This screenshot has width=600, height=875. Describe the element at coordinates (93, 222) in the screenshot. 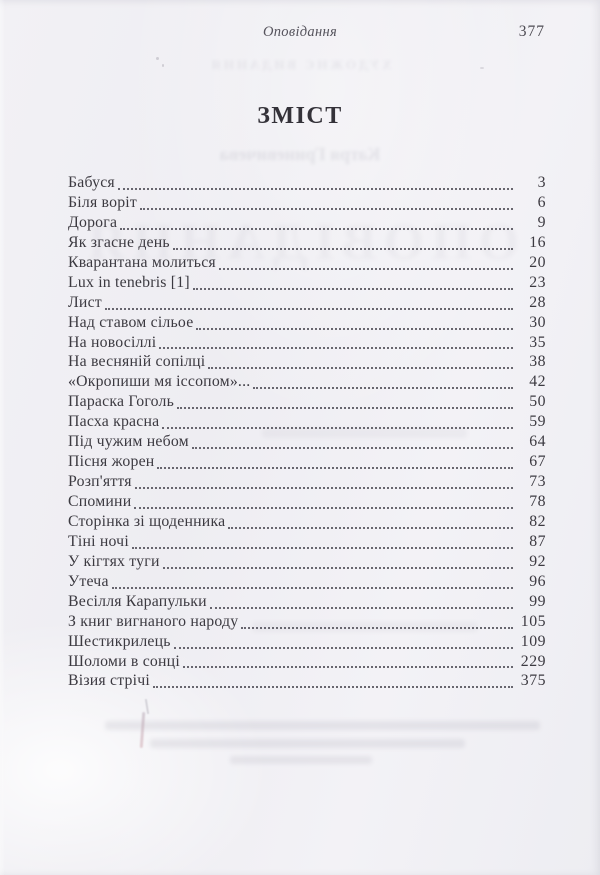

I see `toc-entry-title: Дорога` at that location.